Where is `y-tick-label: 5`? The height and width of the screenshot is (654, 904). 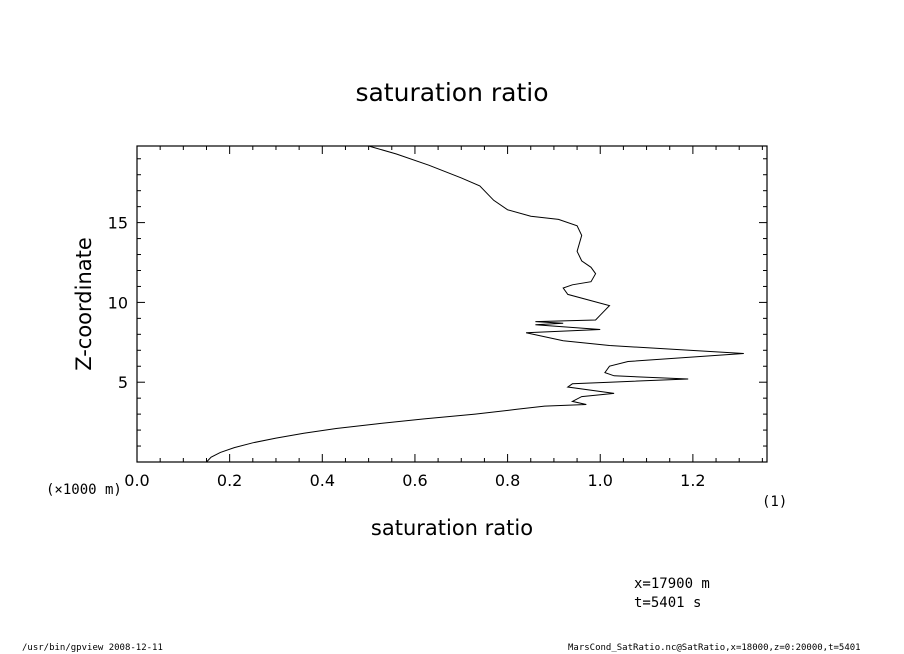
y-tick-label: 5 is located at coordinates (123, 382).